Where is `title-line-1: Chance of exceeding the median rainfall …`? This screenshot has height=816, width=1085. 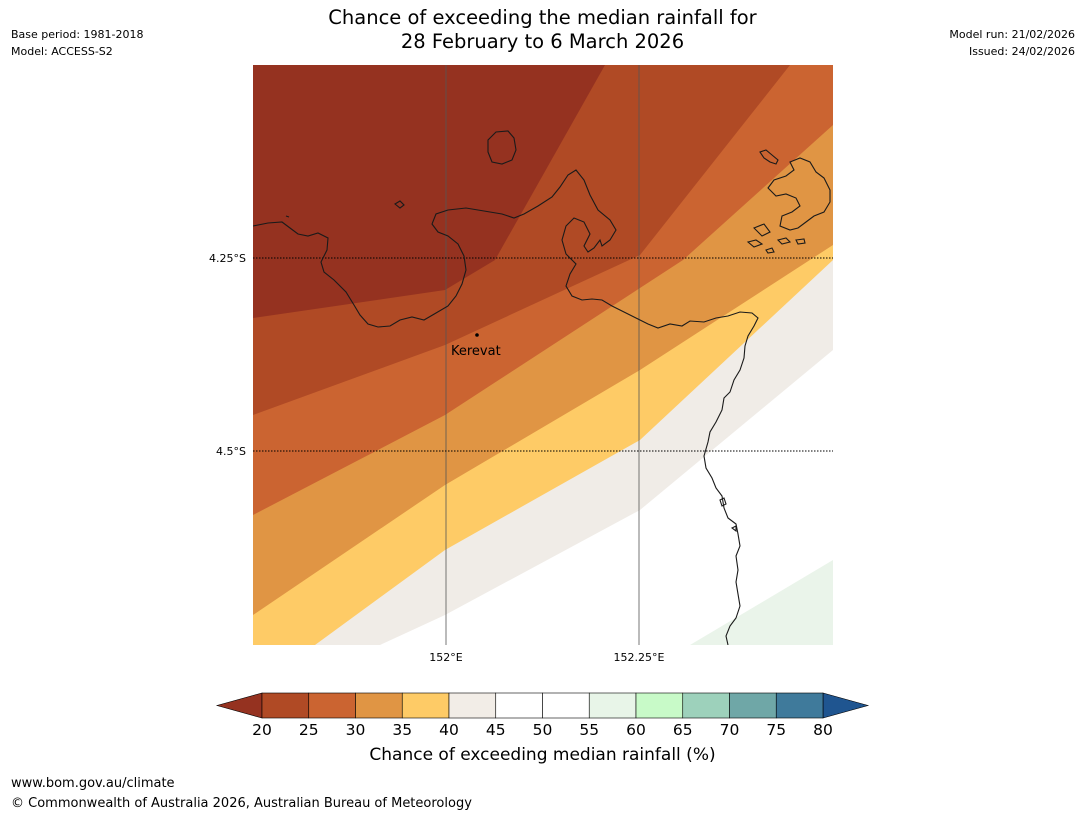 title-line-1: Chance of exceeding the median rainfall … is located at coordinates (542, 17).